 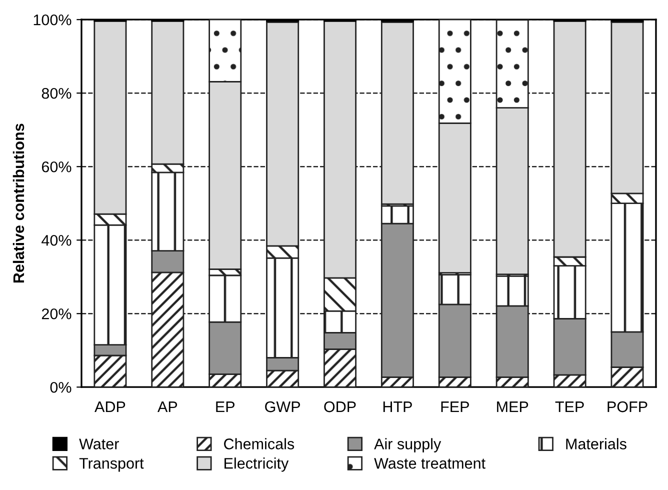 What do you see at coordinates (61, 387) in the screenshot?
I see `y-tick-label: 0%` at bounding box center [61, 387].